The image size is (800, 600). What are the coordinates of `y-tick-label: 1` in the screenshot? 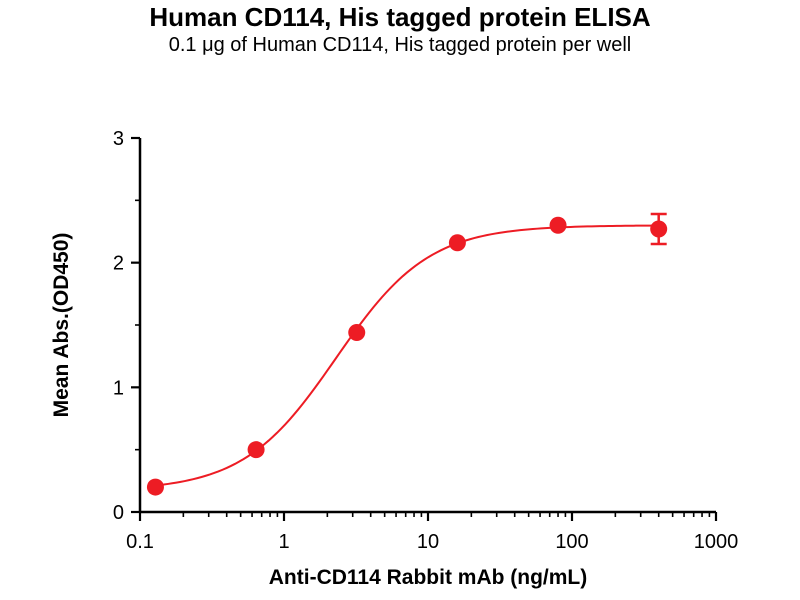 It's located at (118, 388).